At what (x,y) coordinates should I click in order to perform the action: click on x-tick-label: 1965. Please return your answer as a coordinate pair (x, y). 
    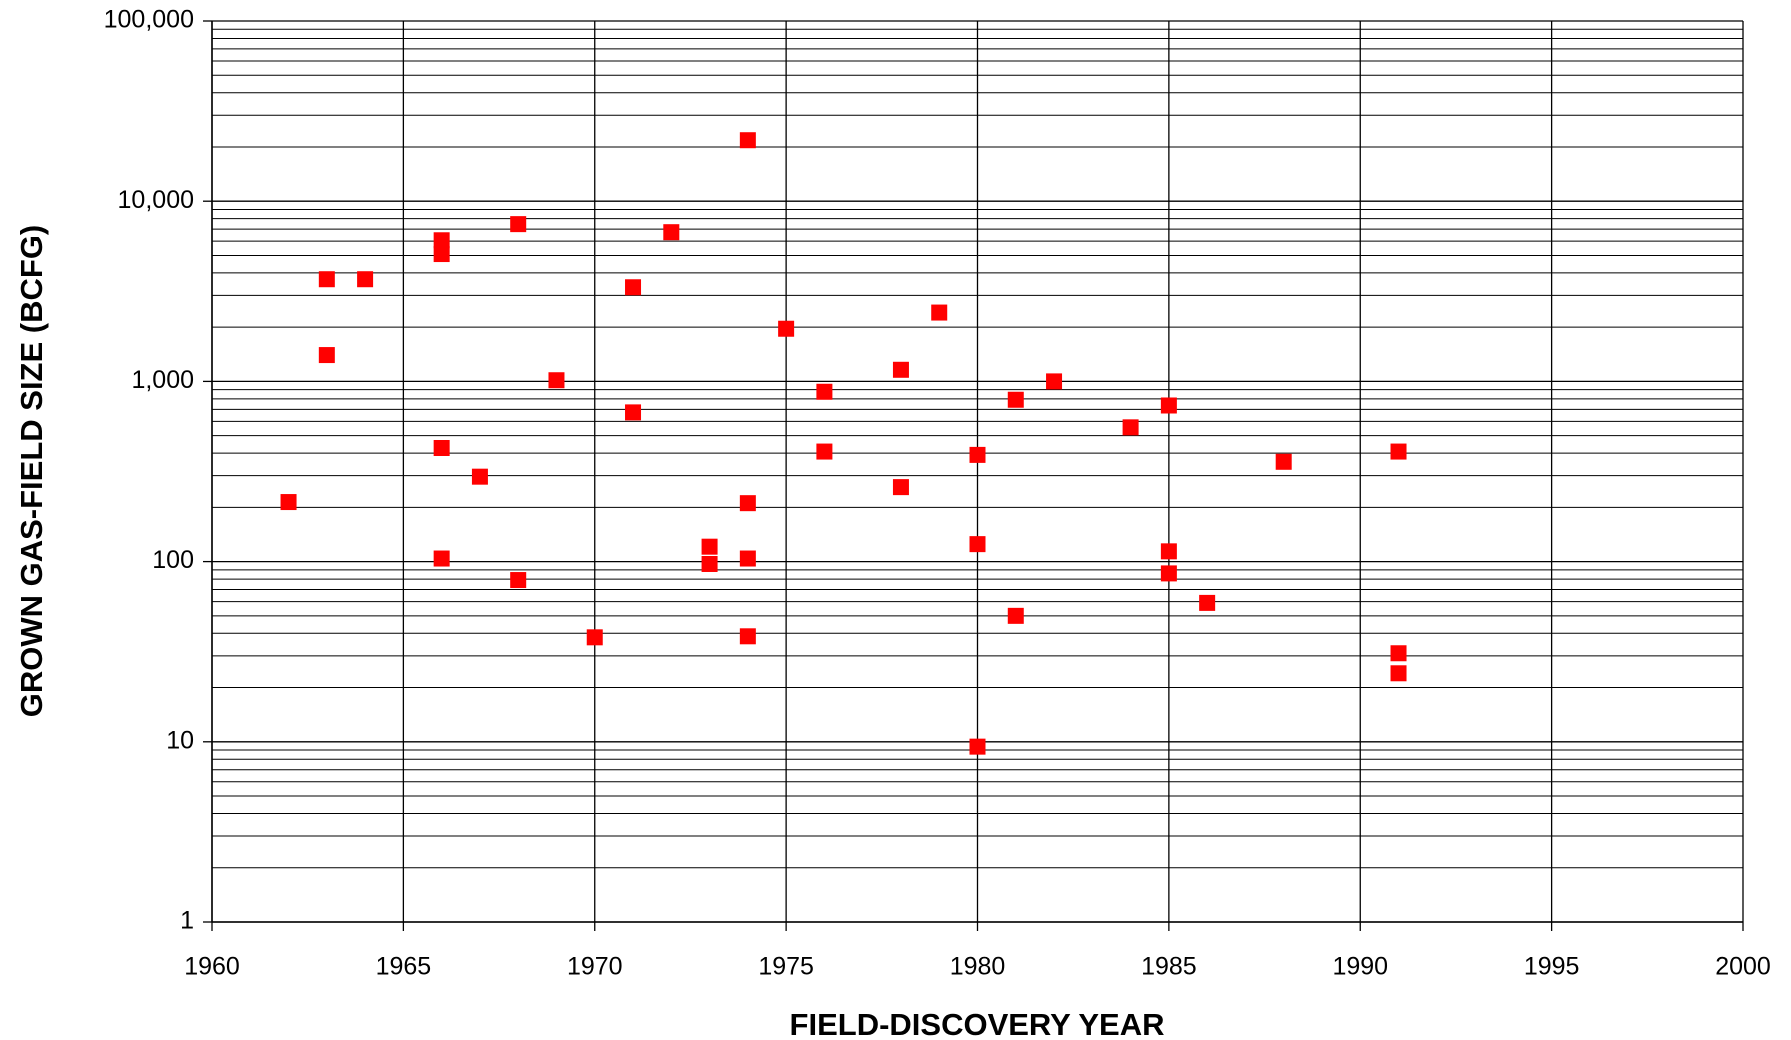
    Looking at the image, I should click on (404, 967).